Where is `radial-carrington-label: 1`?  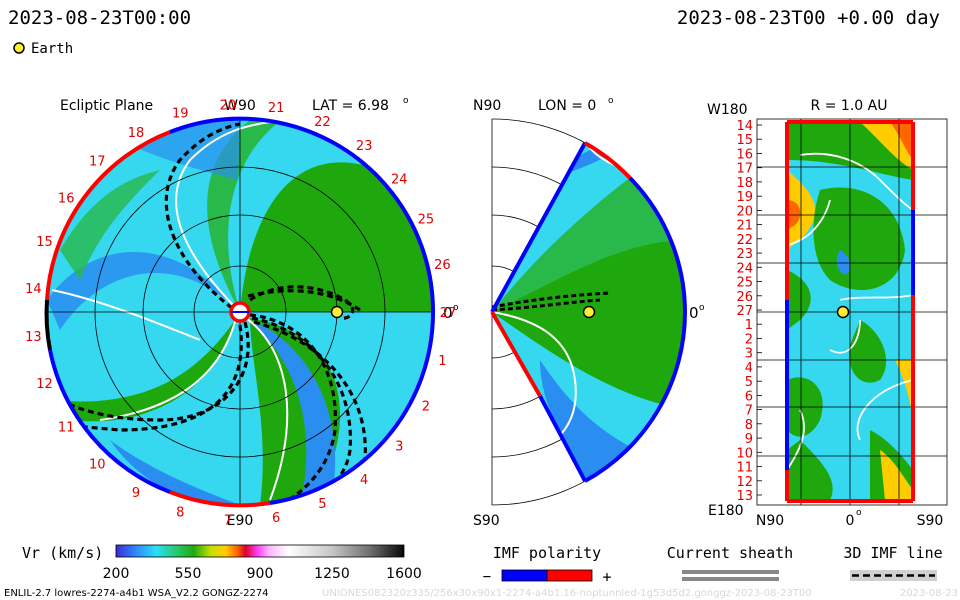 radial-carrington-label: 1 is located at coordinates (749, 325).